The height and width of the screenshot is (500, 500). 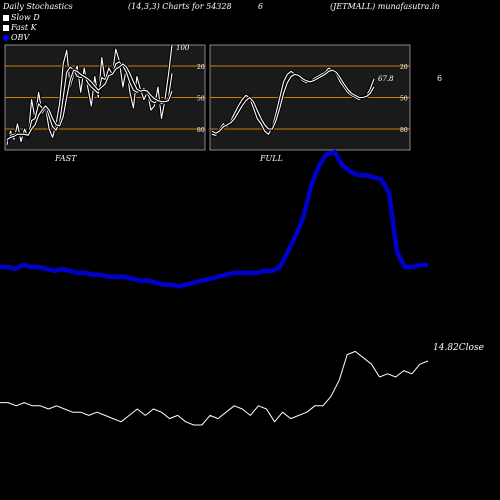 What do you see at coordinates (20, 37) in the screenshot?
I see `legend-label-obv: OBV` at bounding box center [20, 37].